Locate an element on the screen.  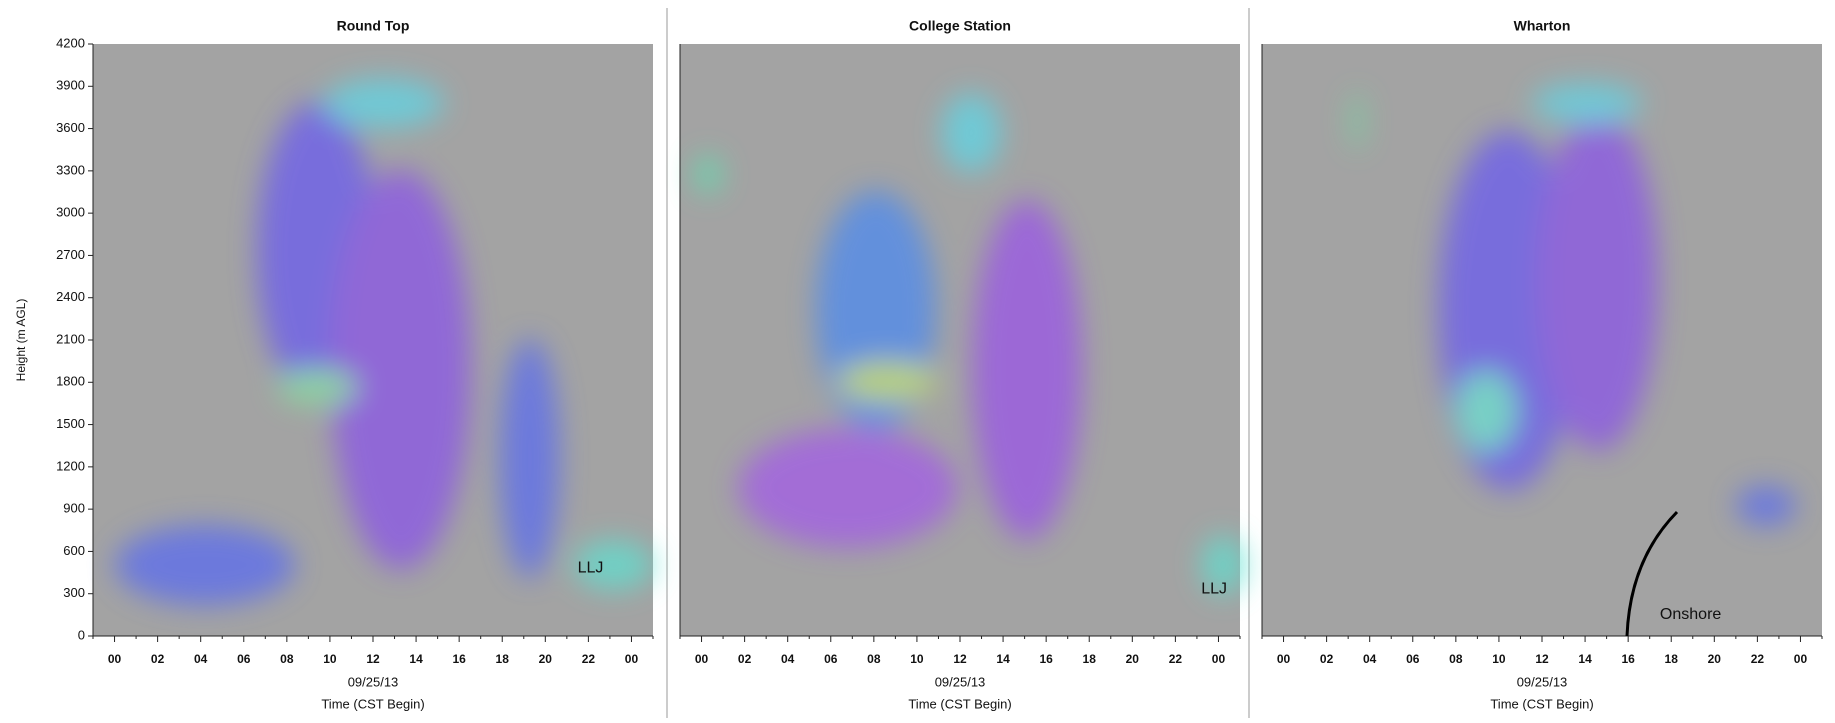
y-tick-label: 3300 is located at coordinates (70, 169).